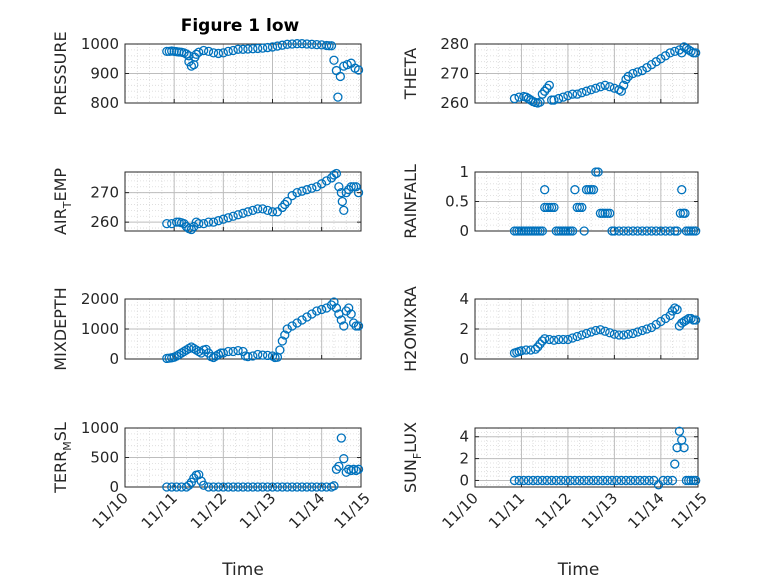 Image resolution: width=778 pixels, height=583 pixels. I want to click on subplot-mixdepth: 0 1000 2000 MIXDEPTH, so click(207, 329).